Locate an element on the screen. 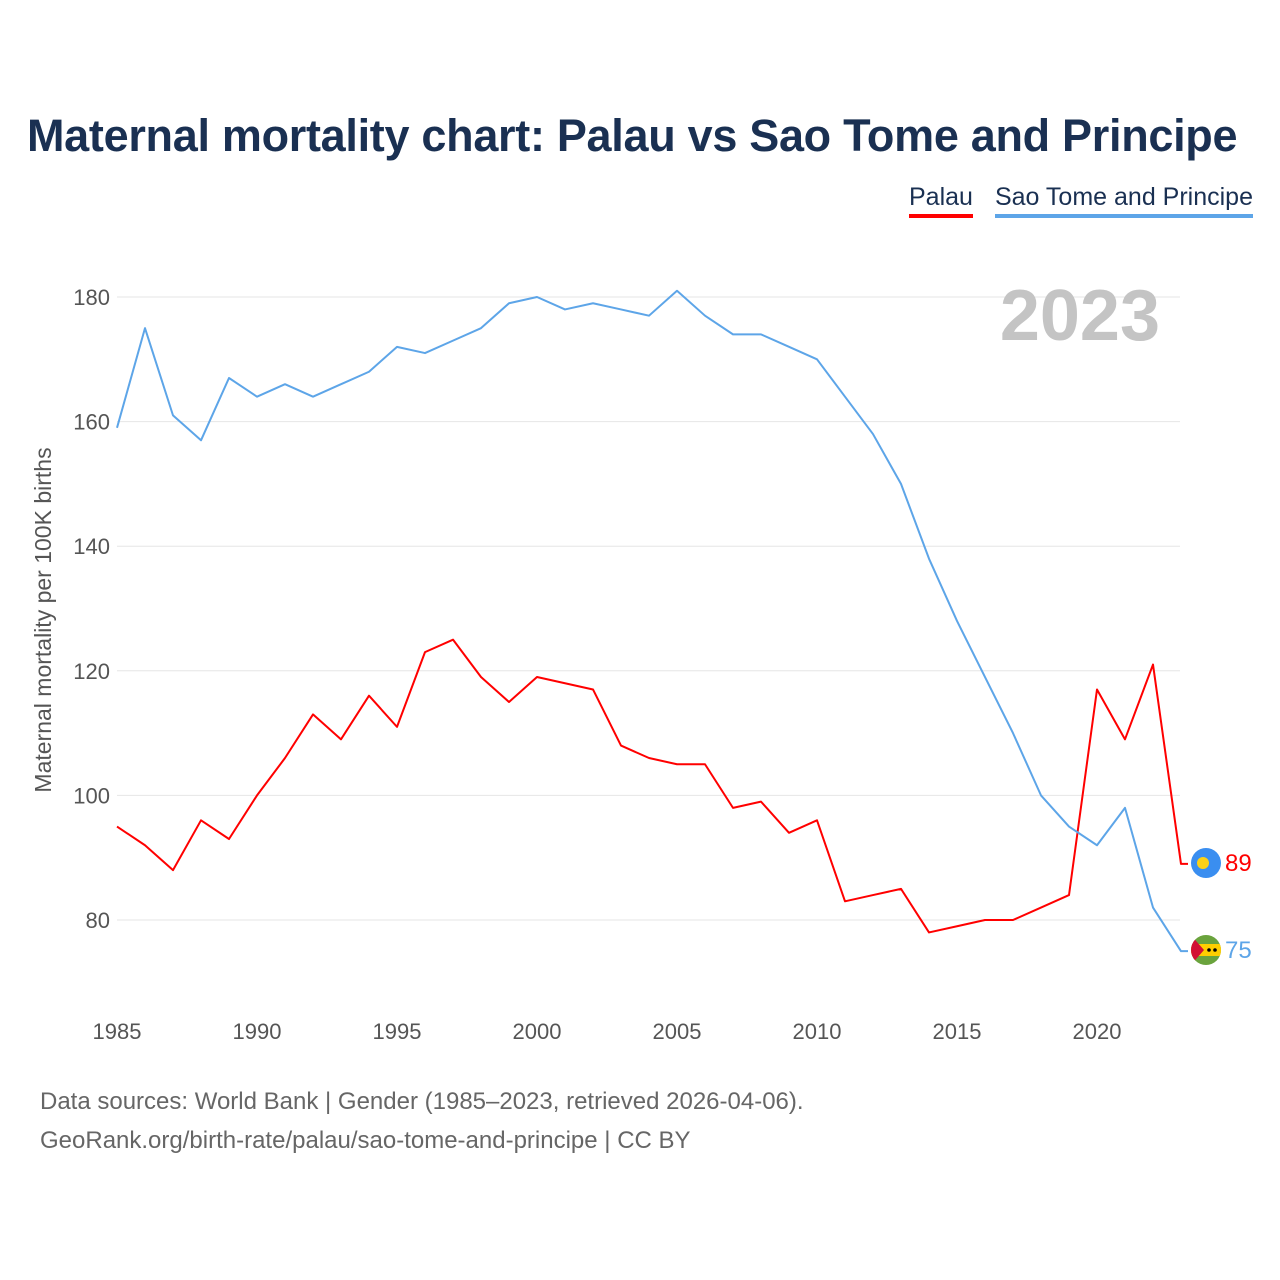 This screenshot has height=1280, width=1280. x-tick-label: 2010 is located at coordinates (817, 1031).